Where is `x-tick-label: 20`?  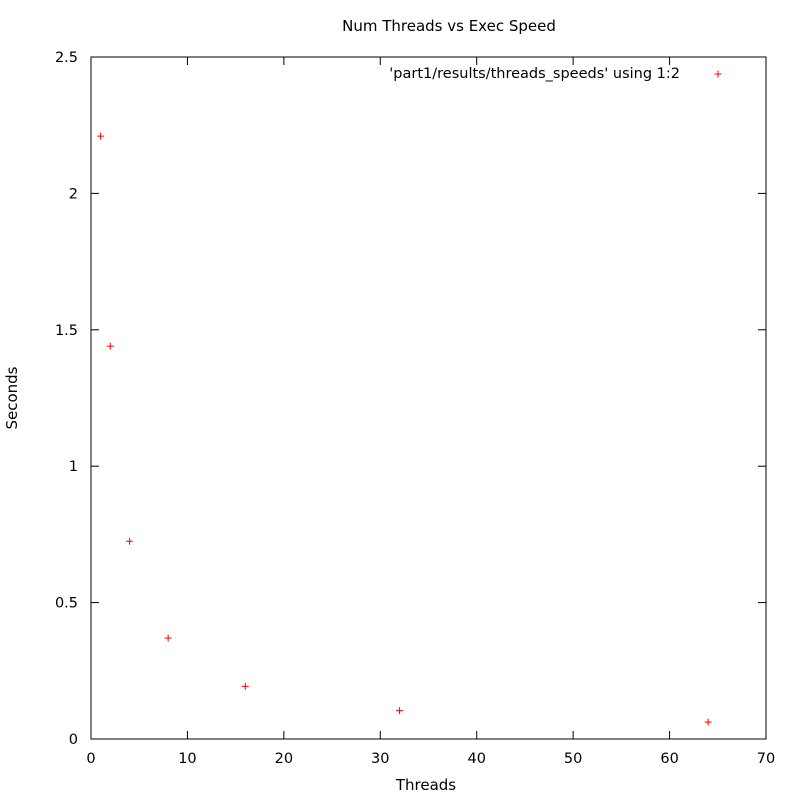 x-tick-label: 20 is located at coordinates (284, 759).